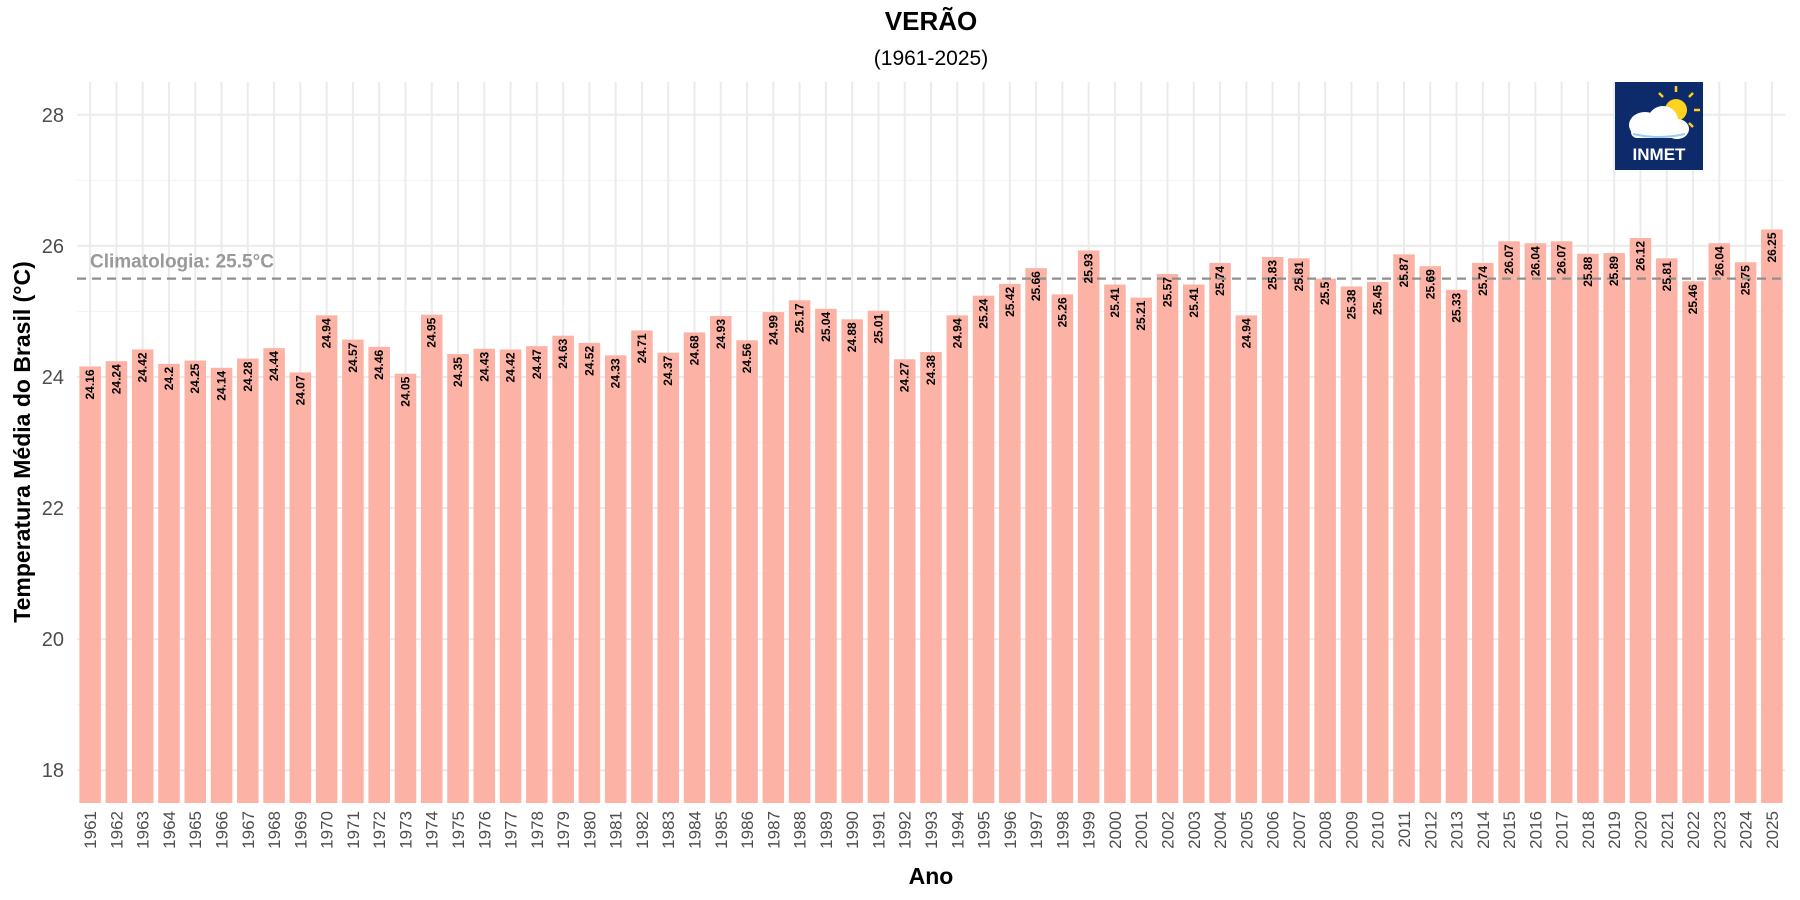 Image resolution: width=1800 pixels, height=900 pixels. I want to click on data-label: 25.04, so click(826, 326).